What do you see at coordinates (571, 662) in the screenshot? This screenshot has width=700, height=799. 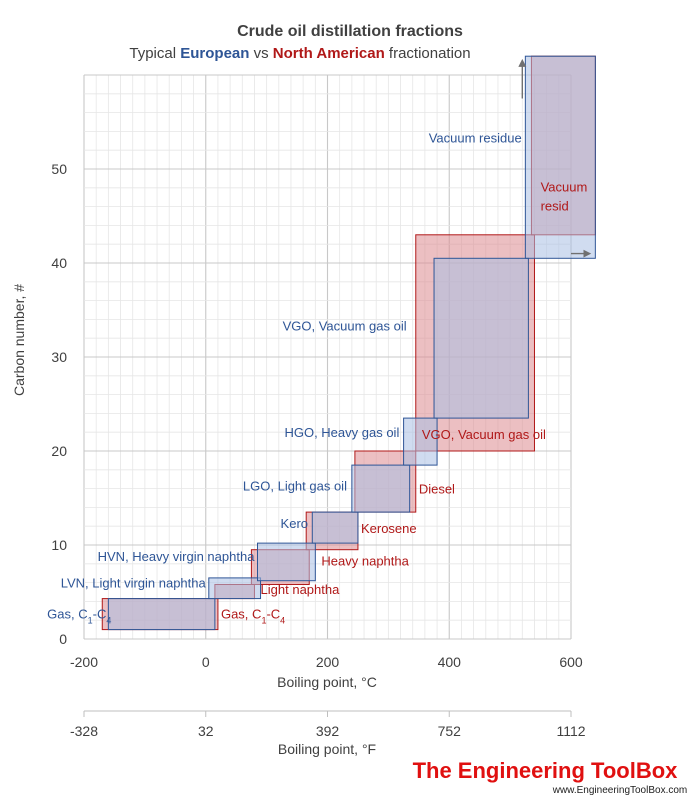 I see `x-tick-label: 600` at bounding box center [571, 662].